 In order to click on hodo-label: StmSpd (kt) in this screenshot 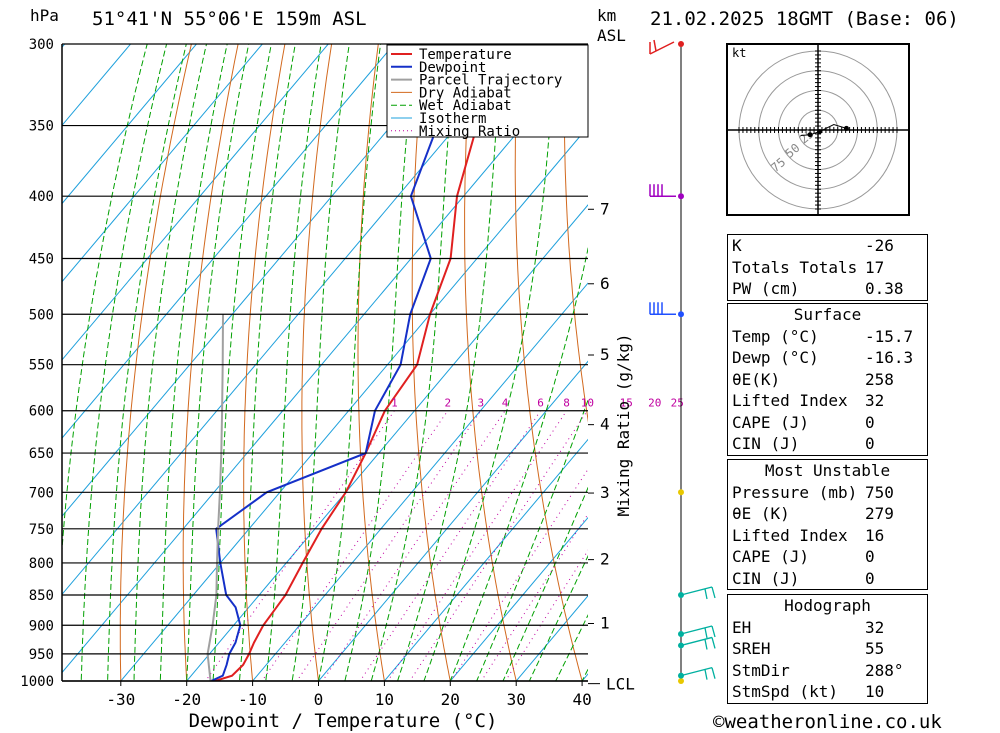, I will do `click(785, 691)`.